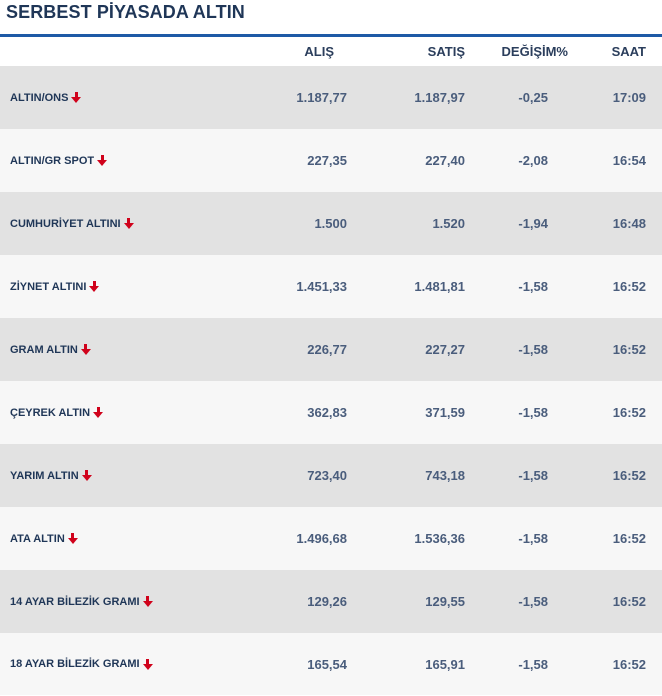 The image size is (662, 696). What do you see at coordinates (628, 51) in the screenshot?
I see `header-saat: SAAT` at bounding box center [628, 51].